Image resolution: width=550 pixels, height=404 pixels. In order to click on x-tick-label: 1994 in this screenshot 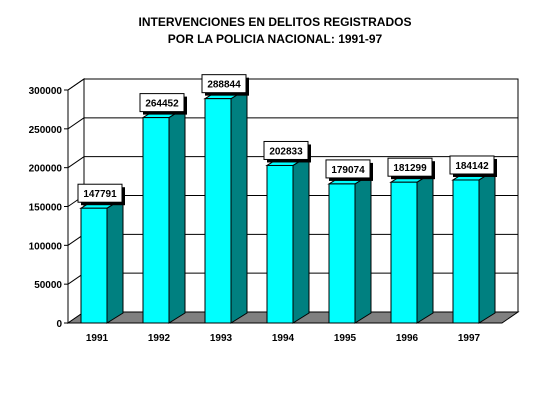, I will do `click(283, 338)`.